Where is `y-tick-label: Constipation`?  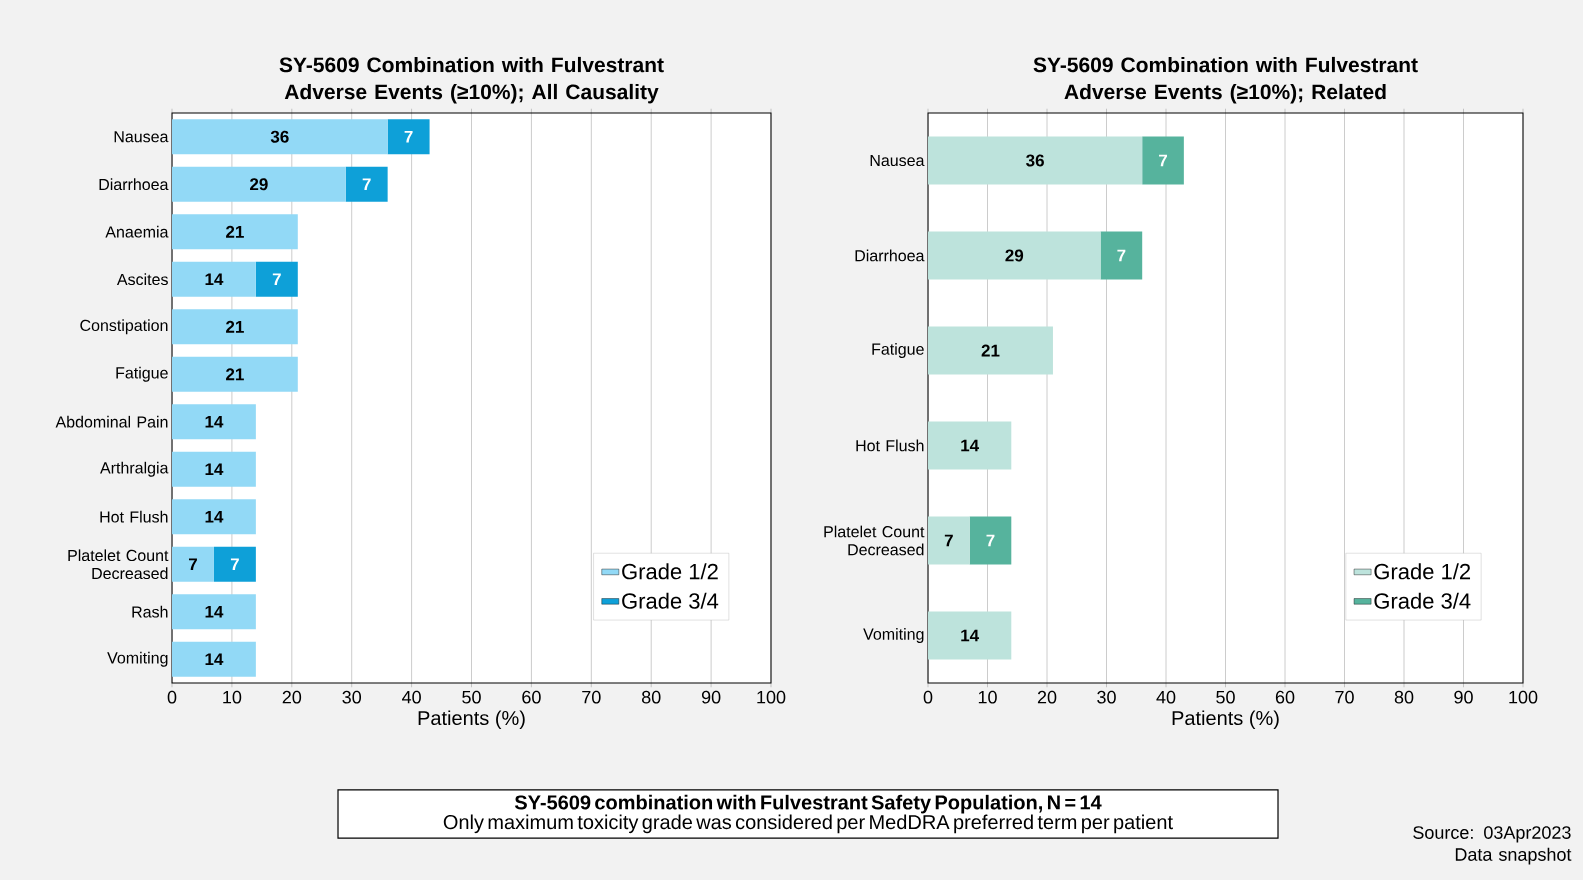 y-tick-label: Constipation is located at coordinates (124, 327).